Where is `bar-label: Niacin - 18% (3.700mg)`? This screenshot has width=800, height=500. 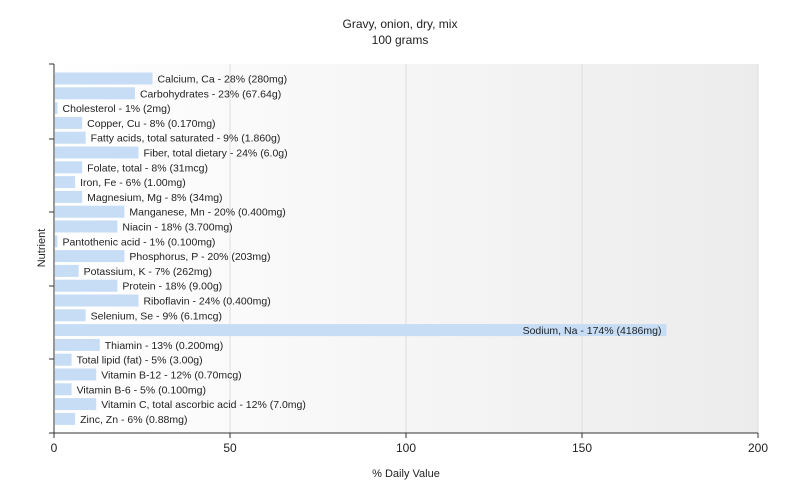
bar-label: Niacin - 18% (3.700mg) is located at coordinates (177, 228).